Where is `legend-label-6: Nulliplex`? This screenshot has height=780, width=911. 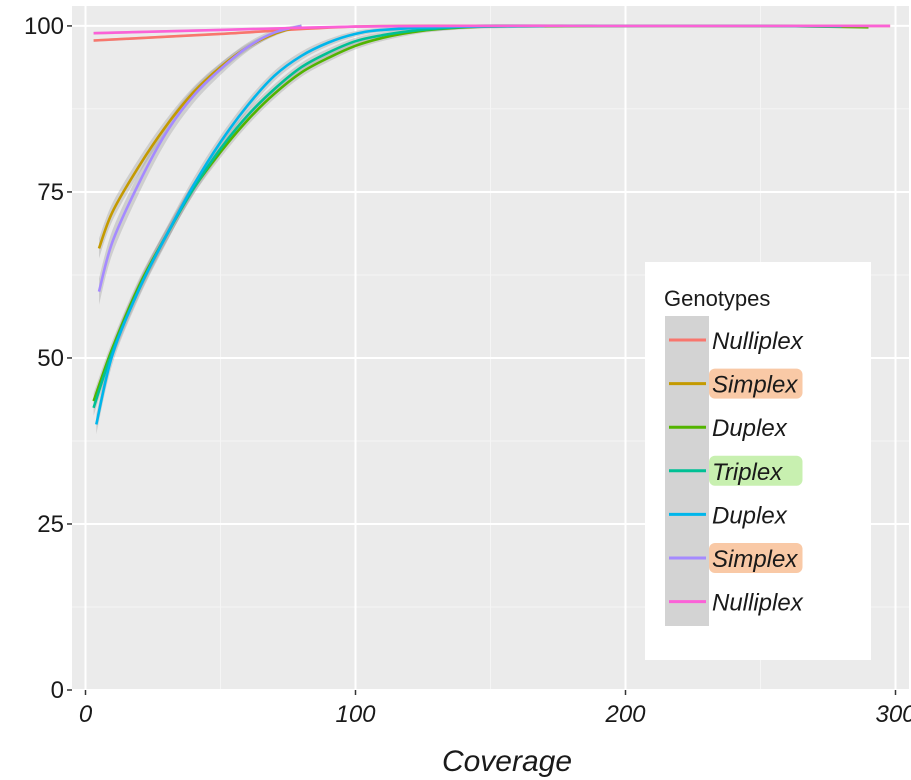
legend-label-6: Nulliplex is located at coordinates (758, 603).